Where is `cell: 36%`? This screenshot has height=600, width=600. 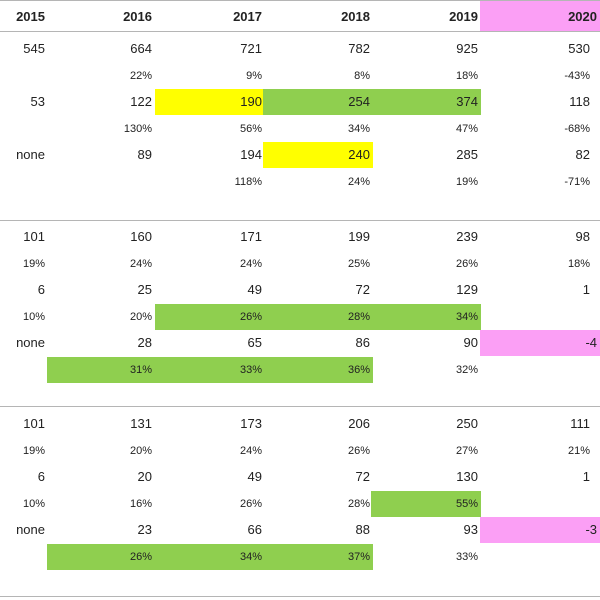 cell: 36% is located at coordinates (318, 370).